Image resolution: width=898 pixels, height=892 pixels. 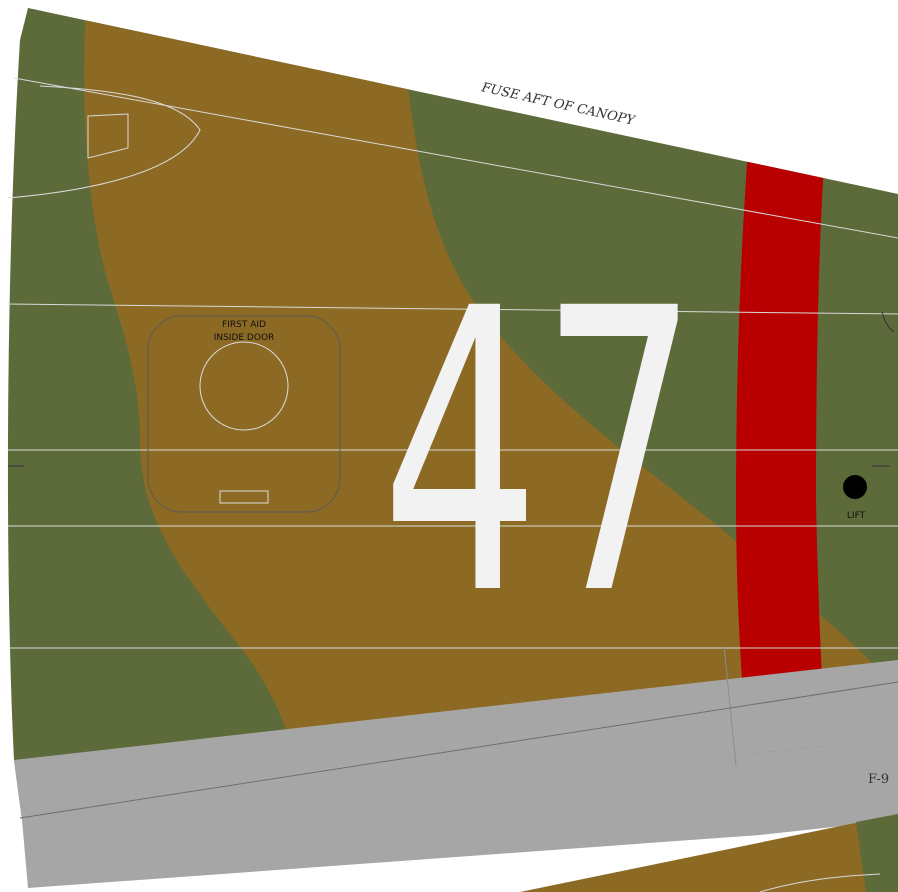 What do you see at coordinates (878, 779) in the screenshot?
I see `page-code: F-9` at bounding box center [878, 779].